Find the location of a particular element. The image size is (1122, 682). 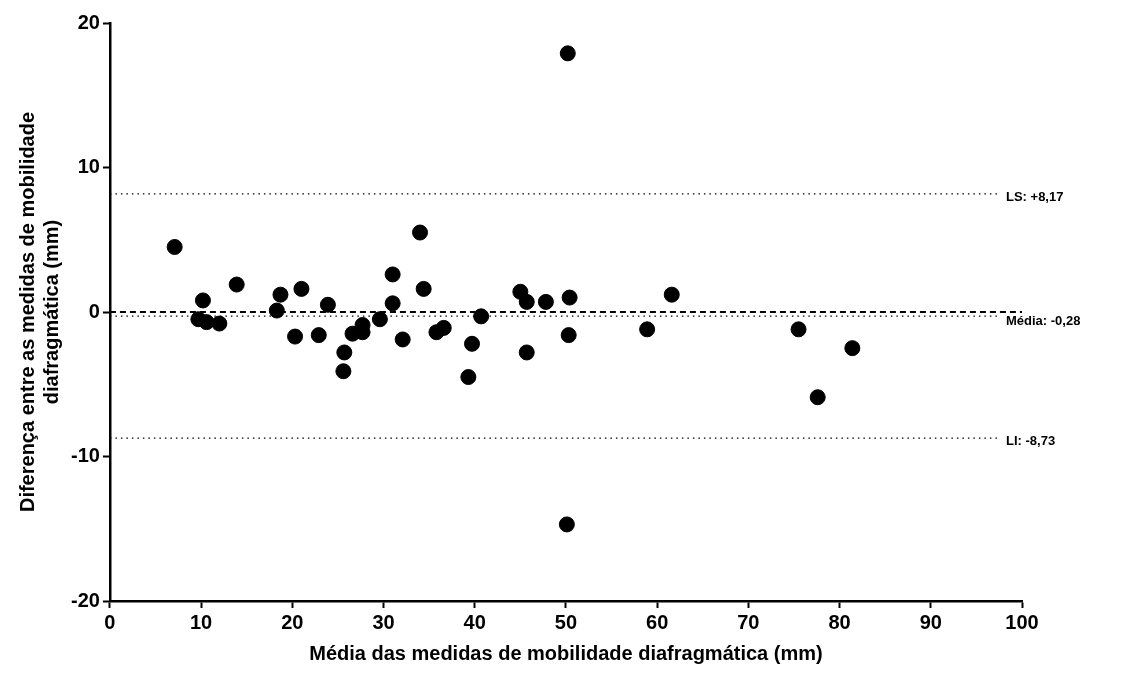

y-tick-label: -20 is located at coordinates (85, 599).